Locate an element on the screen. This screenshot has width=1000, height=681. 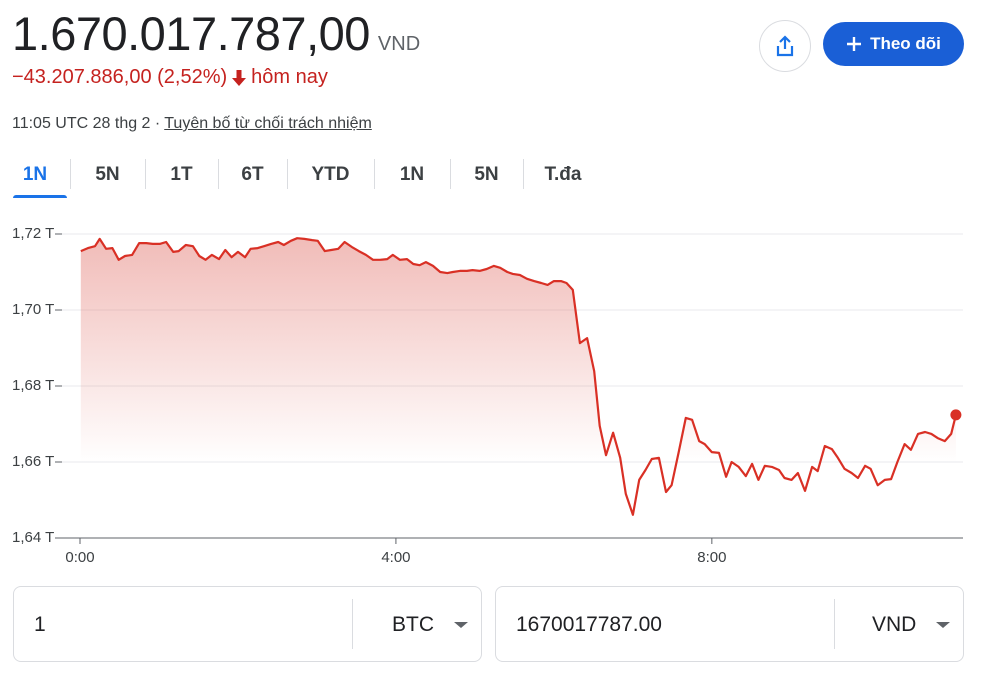
change: −43.207.886,00 (2,52%) is located at coordinates (120, 77).